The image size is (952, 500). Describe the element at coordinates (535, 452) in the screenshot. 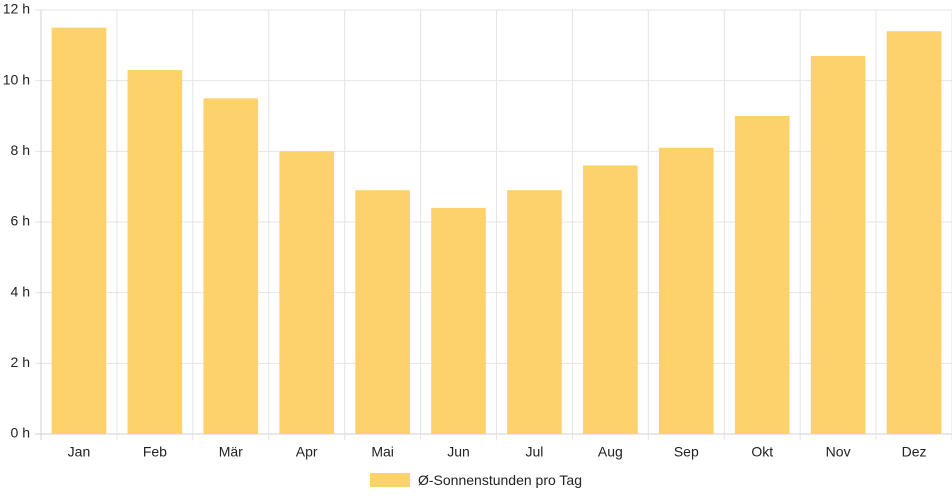

I see `x-tick-label: Jul` at that location.